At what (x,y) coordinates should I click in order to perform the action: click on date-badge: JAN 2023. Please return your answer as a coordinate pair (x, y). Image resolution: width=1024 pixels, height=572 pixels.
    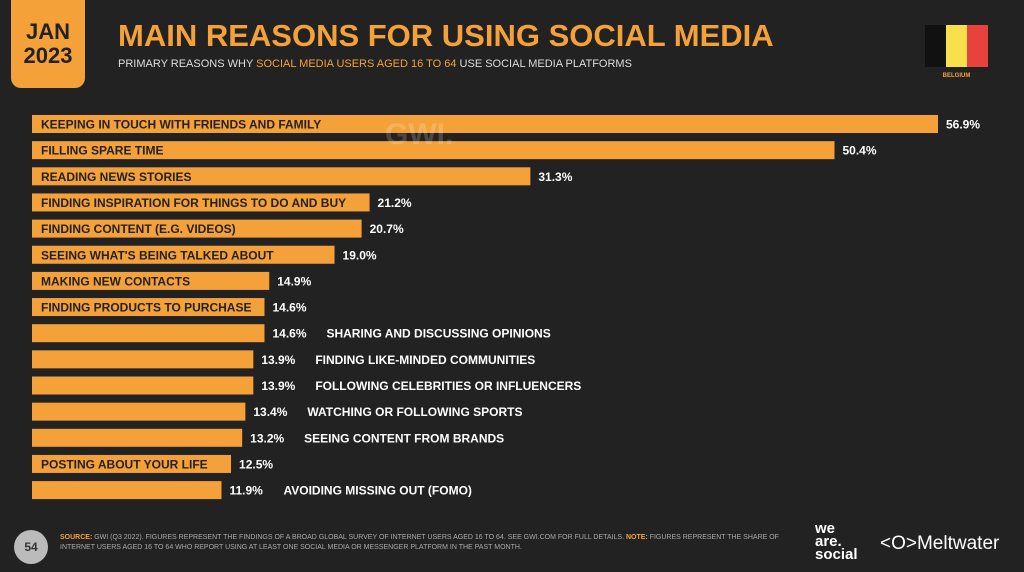
    Looking at the image, I should click on (48, 44).